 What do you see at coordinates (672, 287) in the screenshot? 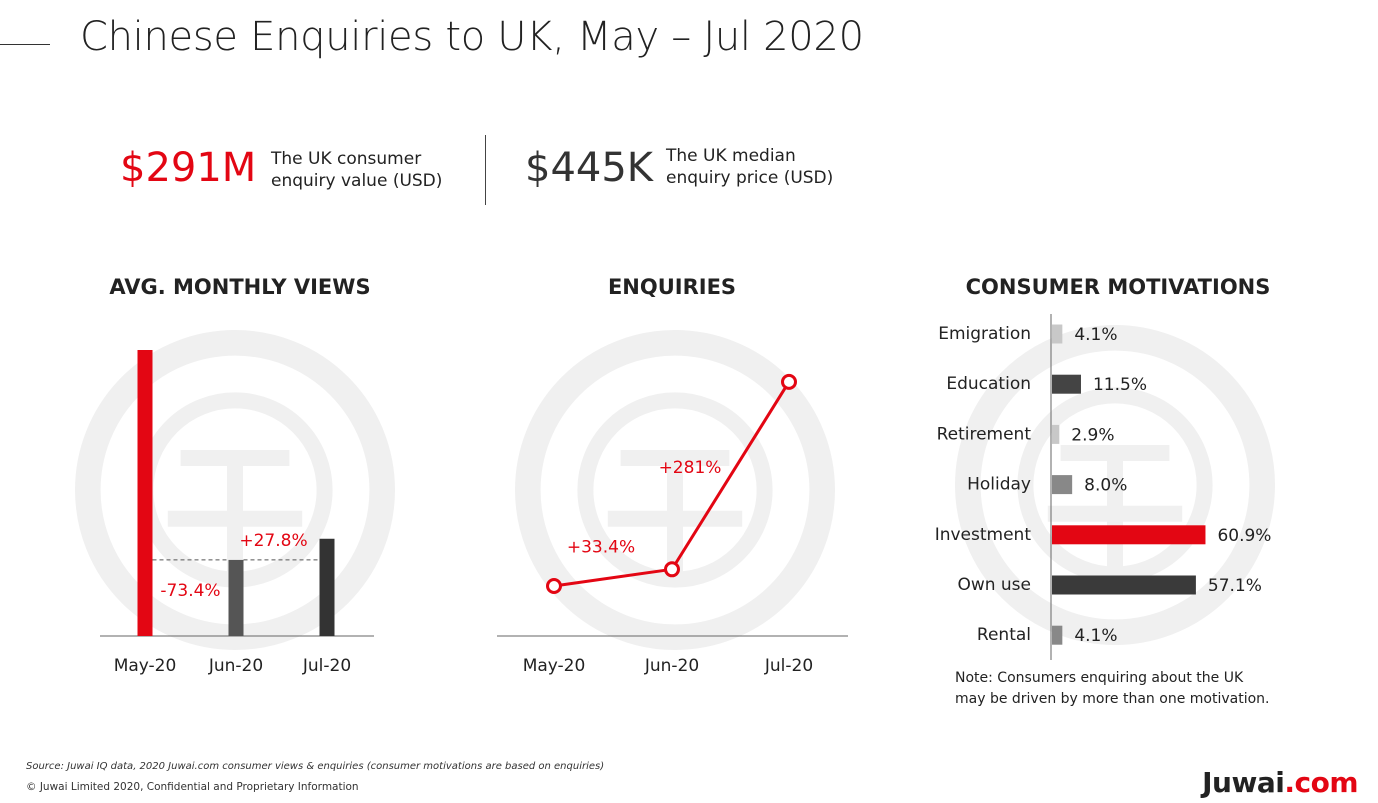
I see `chart-title-enquiries: ENQUIRIES` at bounding box center [672, 287].